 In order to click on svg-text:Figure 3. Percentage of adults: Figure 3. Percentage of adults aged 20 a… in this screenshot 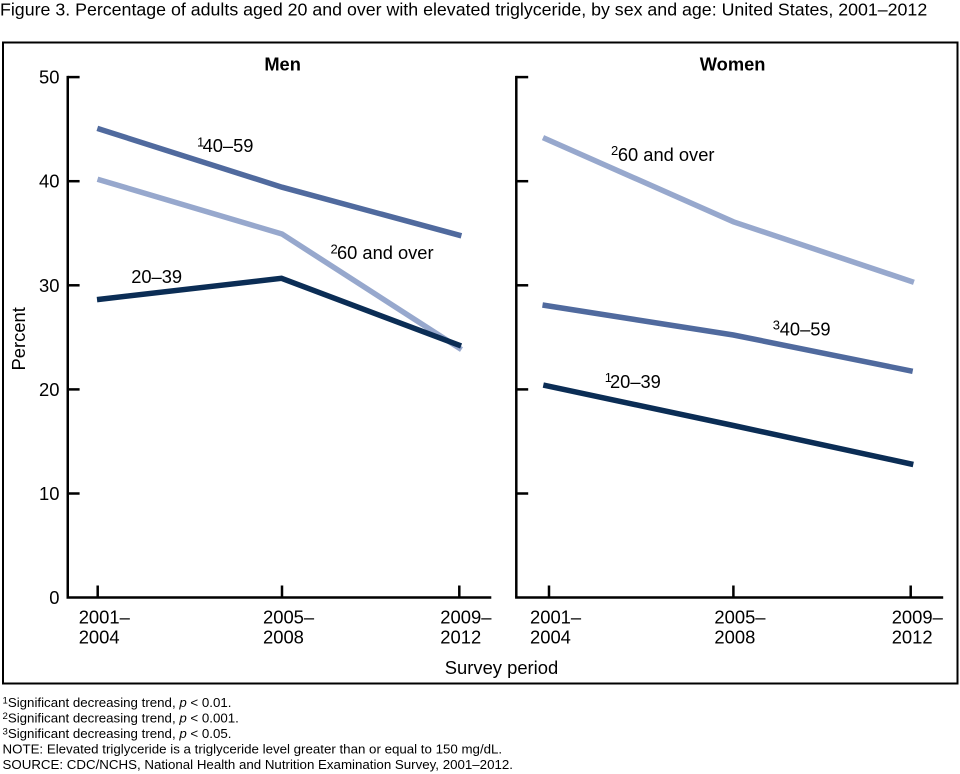, I will do `click(463, 10)`.